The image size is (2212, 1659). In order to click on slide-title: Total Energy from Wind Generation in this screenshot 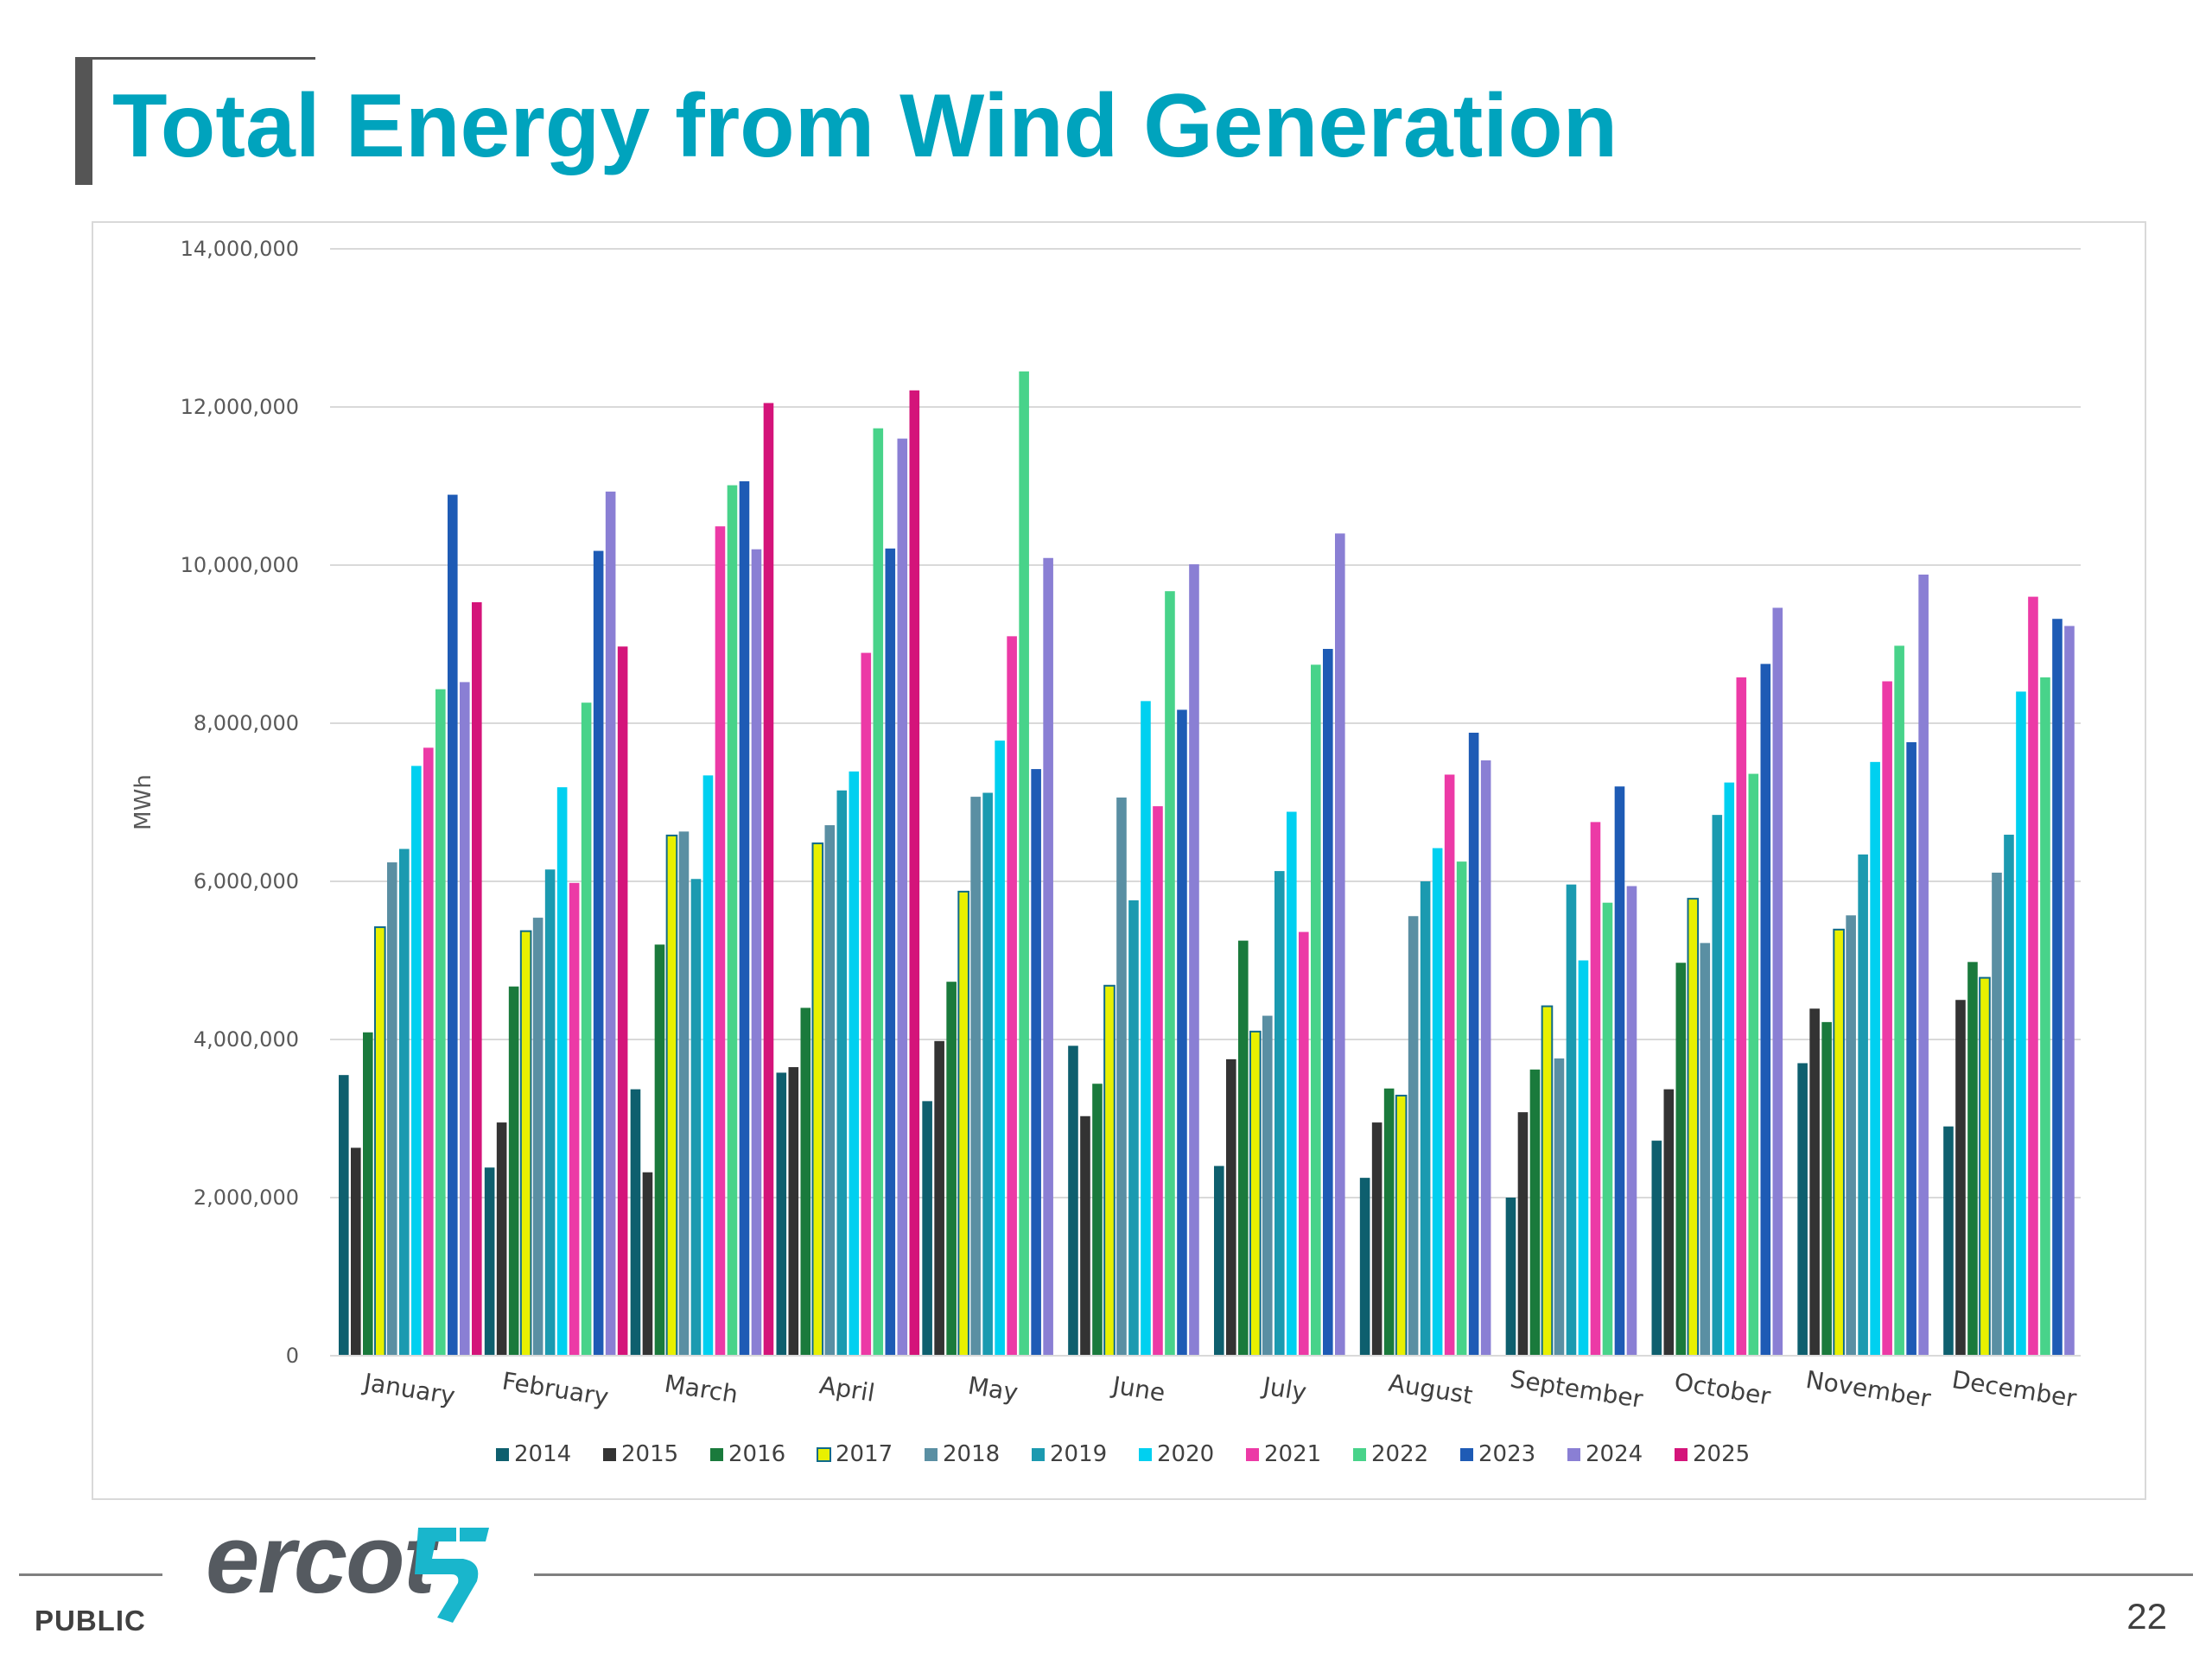, I will do `click(865, 126)`.